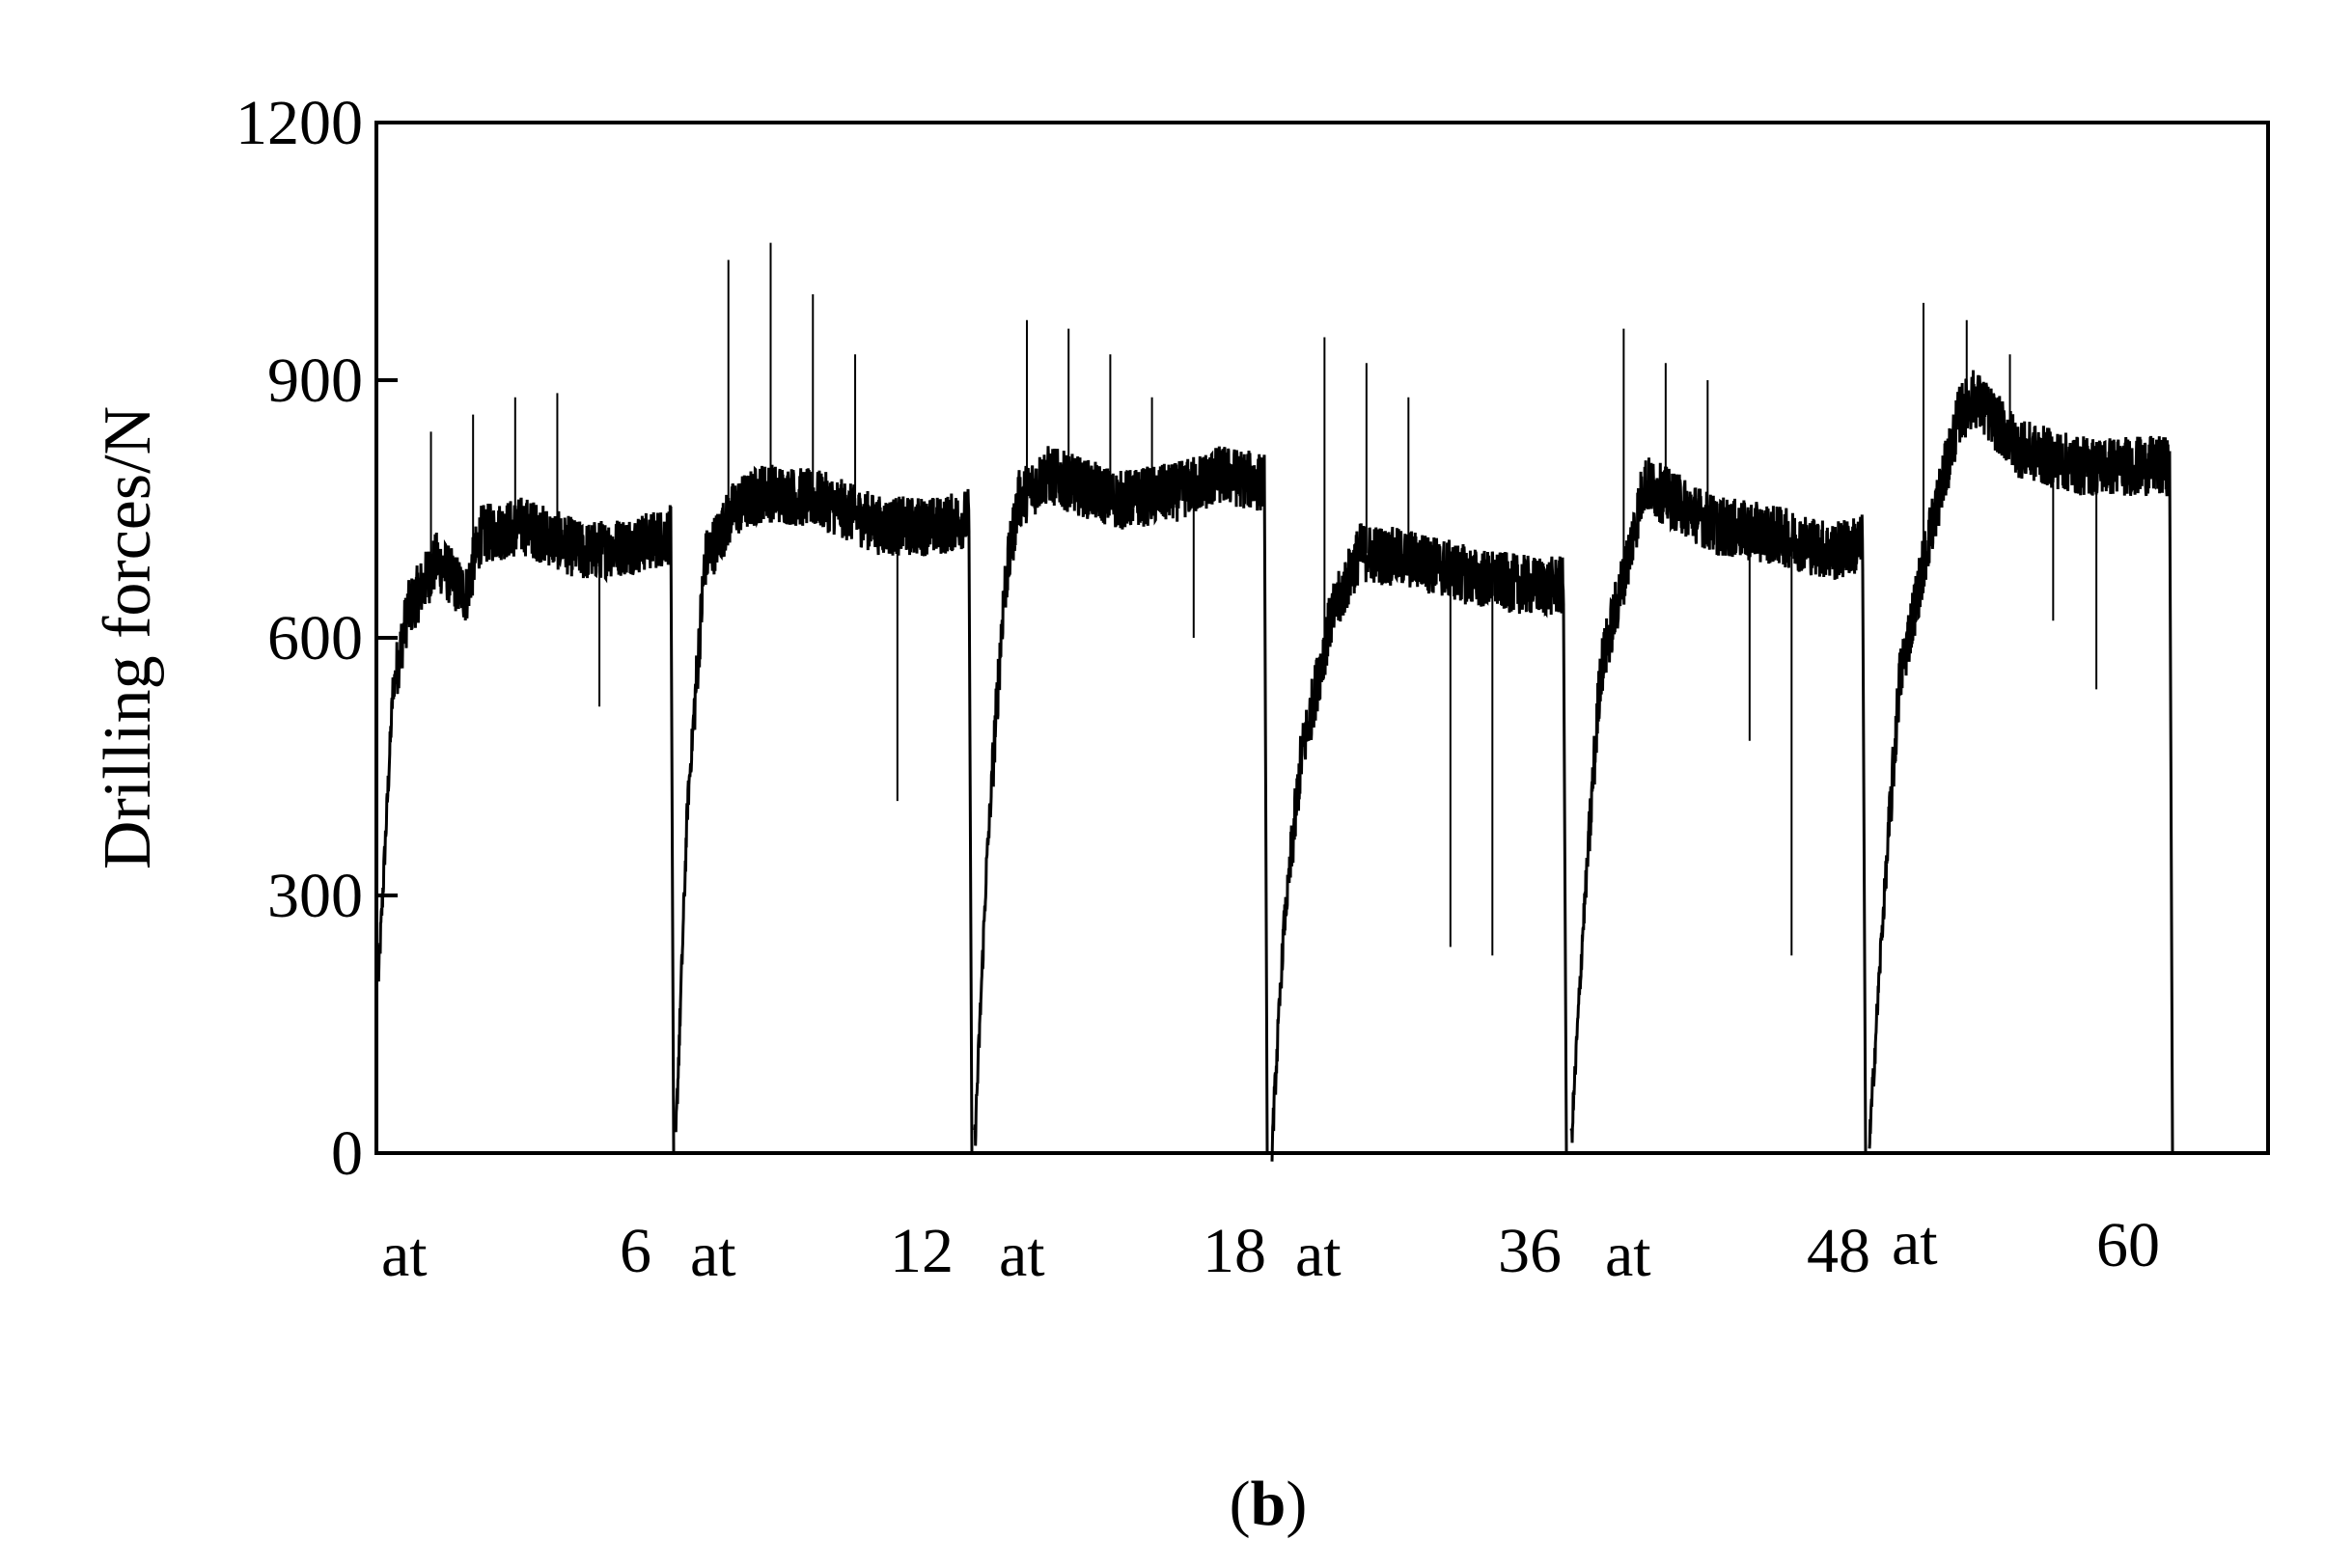  What do you see at coordinates (1240, 1504) in the screenshot?
I see `panel-label-open: (` at bounding box center [1240, 1504].